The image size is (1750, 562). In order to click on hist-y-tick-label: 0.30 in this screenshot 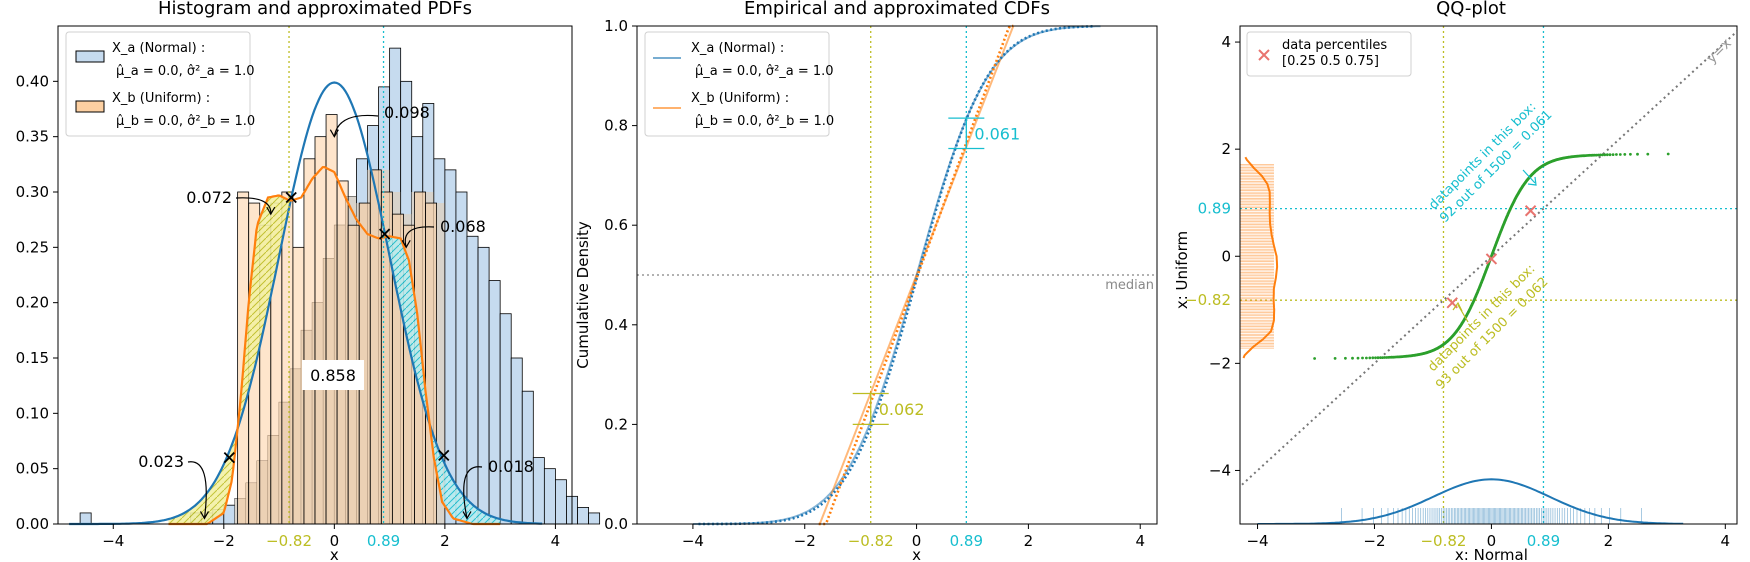, I will do `click(32, 192)`.